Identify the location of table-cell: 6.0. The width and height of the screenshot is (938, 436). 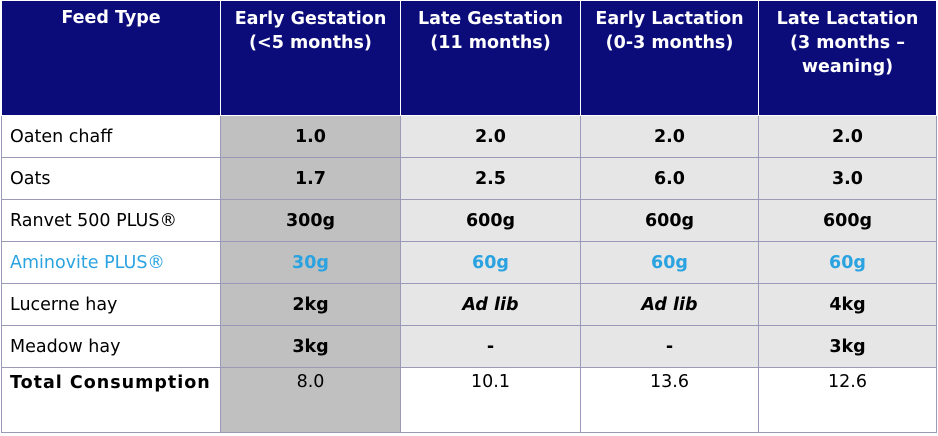
(669, 178).